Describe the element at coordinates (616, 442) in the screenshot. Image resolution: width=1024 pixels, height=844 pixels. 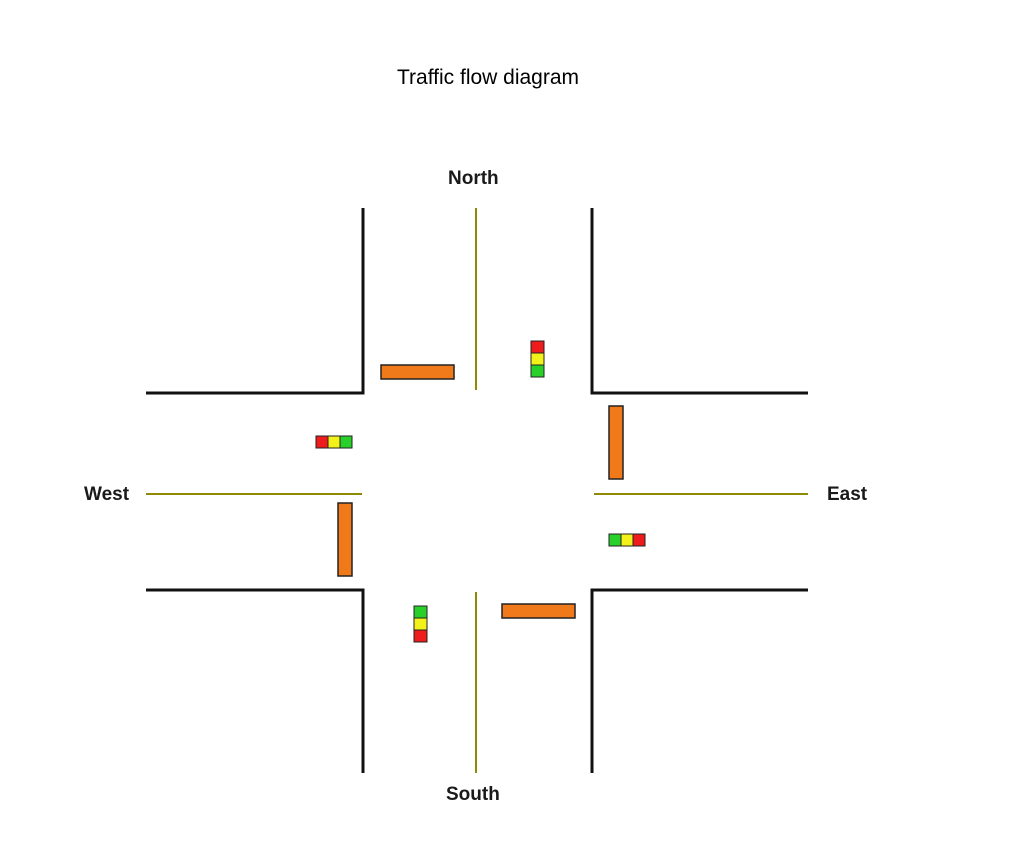
I see `vehicle-east` at that location.